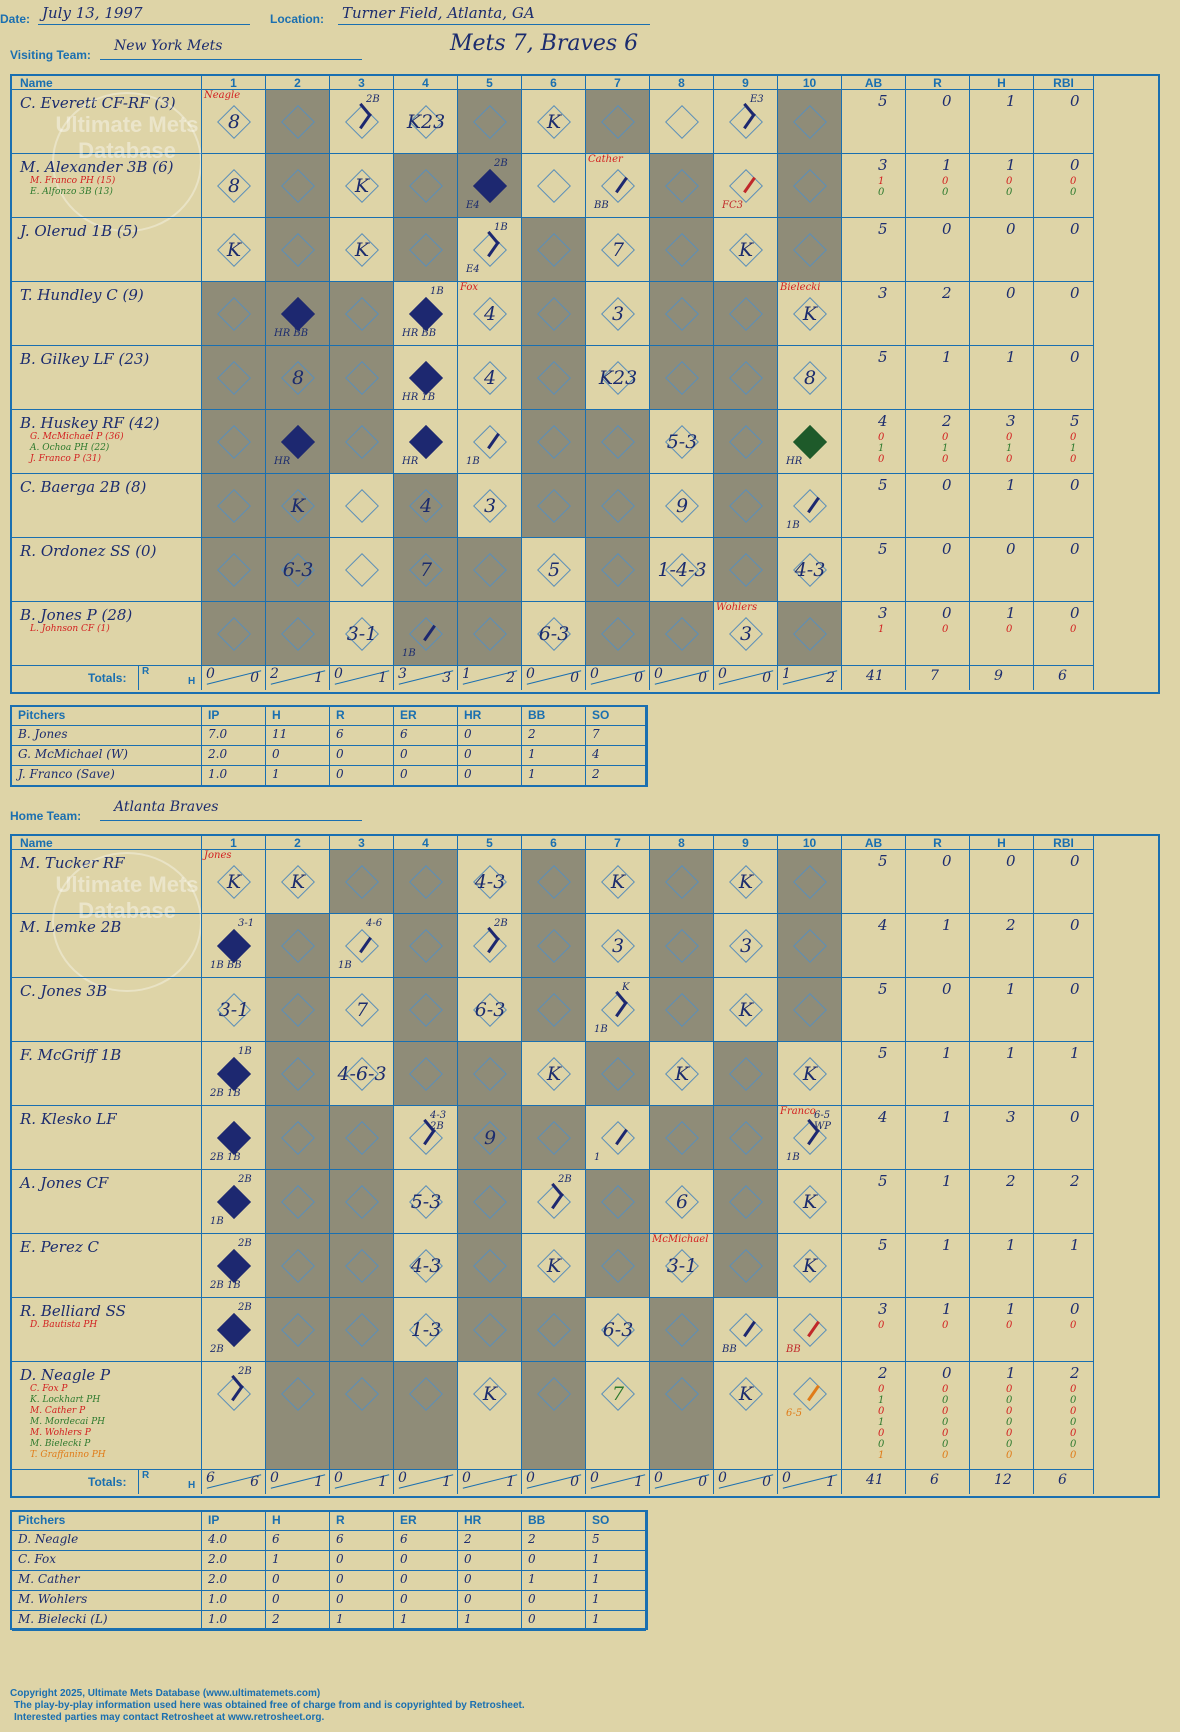 This screenshot has width=1180, height=1732. I want to click on totals-label-cell: Totals: R H, so click(107, 678).